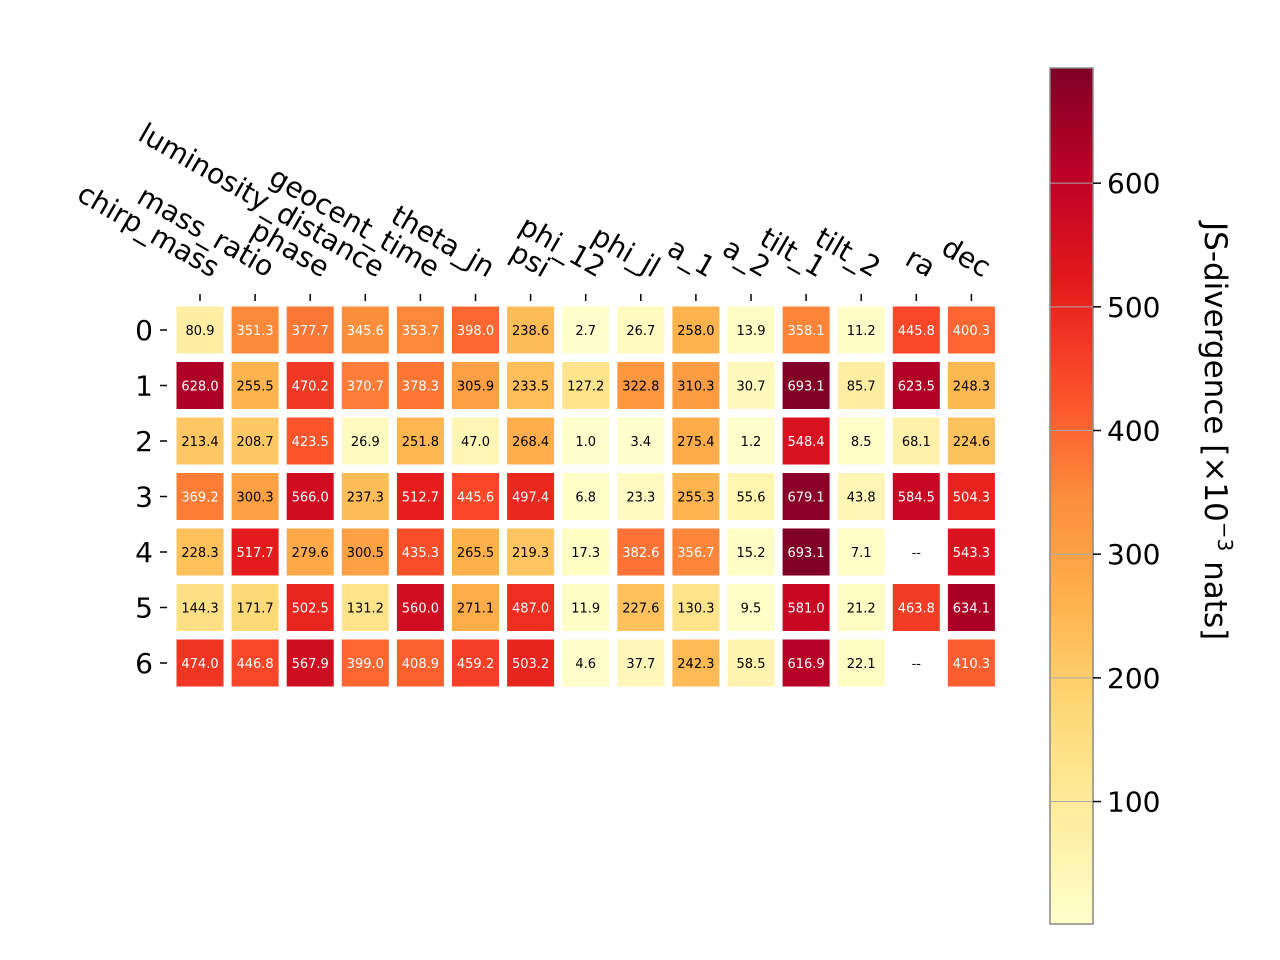  Describe the element at coordinates (640, 498) in the screenshot. I see `cell-value-label: 23.3` at that location.